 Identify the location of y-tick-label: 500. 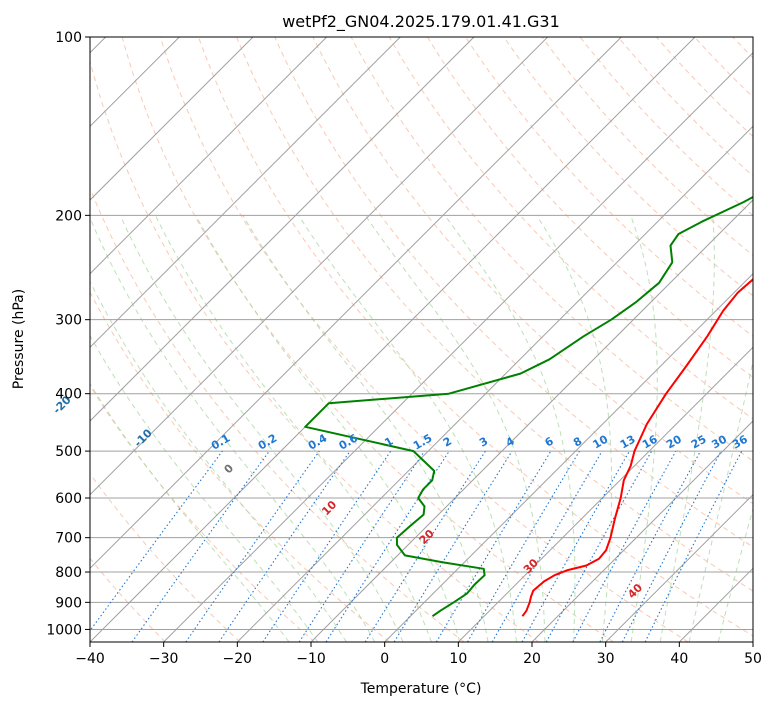
(68, 452).